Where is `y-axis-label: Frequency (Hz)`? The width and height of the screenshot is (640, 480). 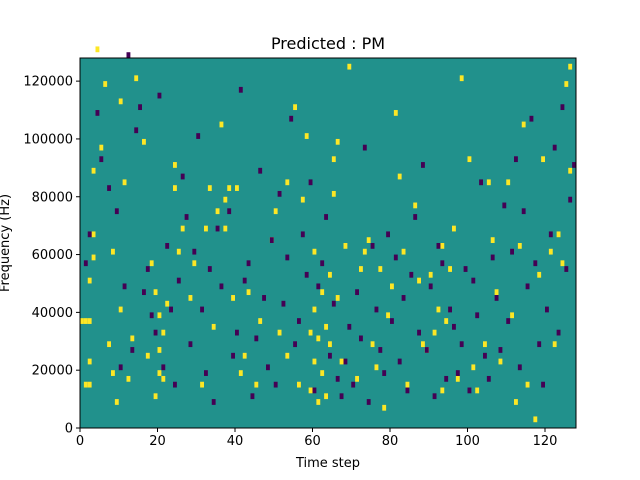
y-axis-label: Frequency (Hz) is located at coordinates (6, 243).